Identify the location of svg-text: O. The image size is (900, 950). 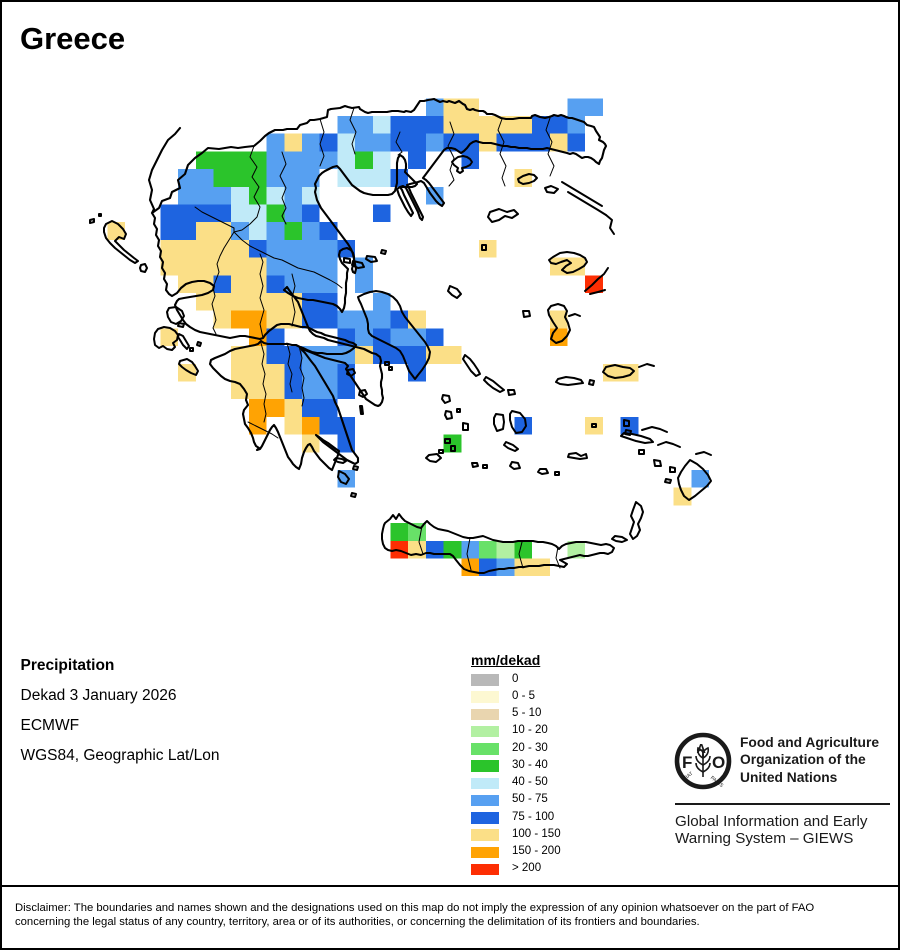
(718, 762).